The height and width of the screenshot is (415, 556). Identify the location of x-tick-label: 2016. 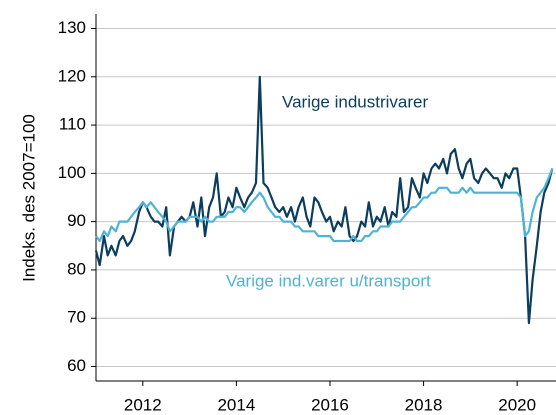
(330, 404).